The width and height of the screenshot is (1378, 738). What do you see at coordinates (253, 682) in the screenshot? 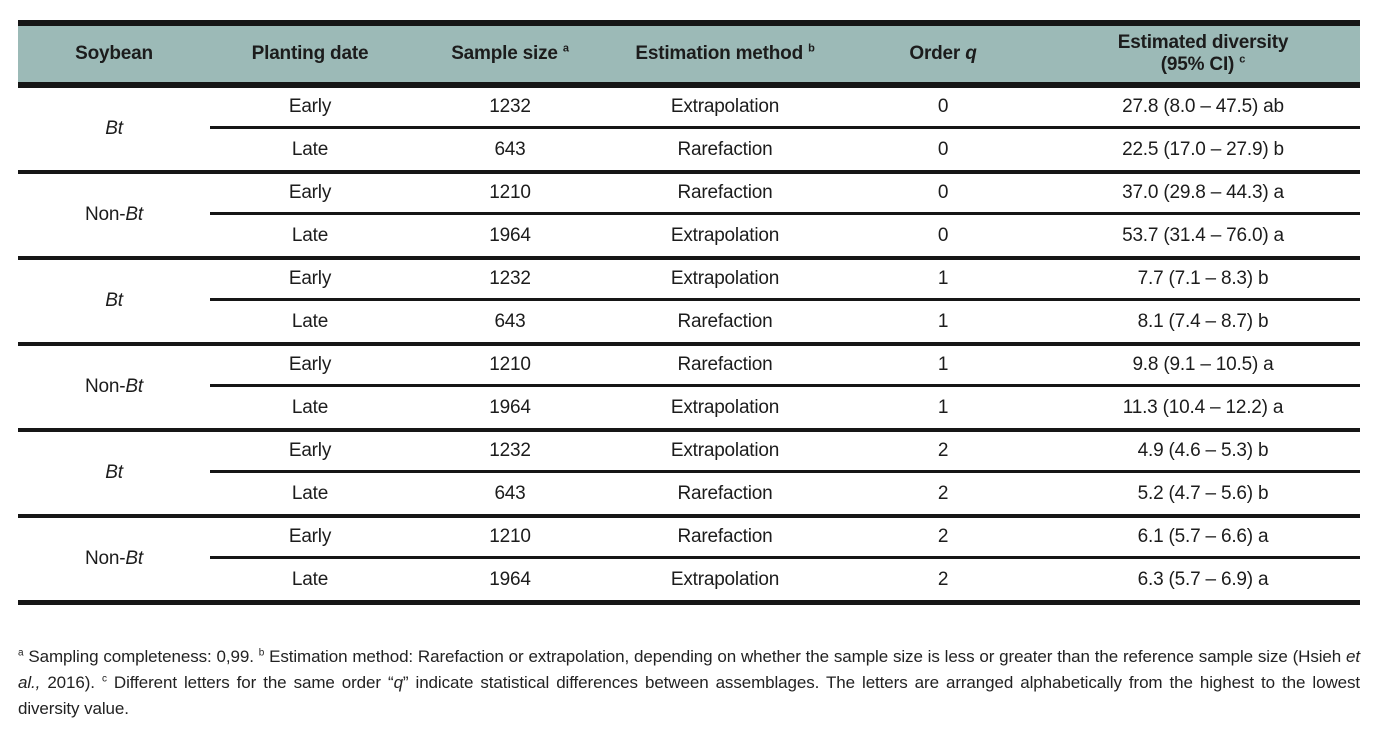
I see `footnote-text-c: Different letters for the same order “` at bounding box center [253, 682].